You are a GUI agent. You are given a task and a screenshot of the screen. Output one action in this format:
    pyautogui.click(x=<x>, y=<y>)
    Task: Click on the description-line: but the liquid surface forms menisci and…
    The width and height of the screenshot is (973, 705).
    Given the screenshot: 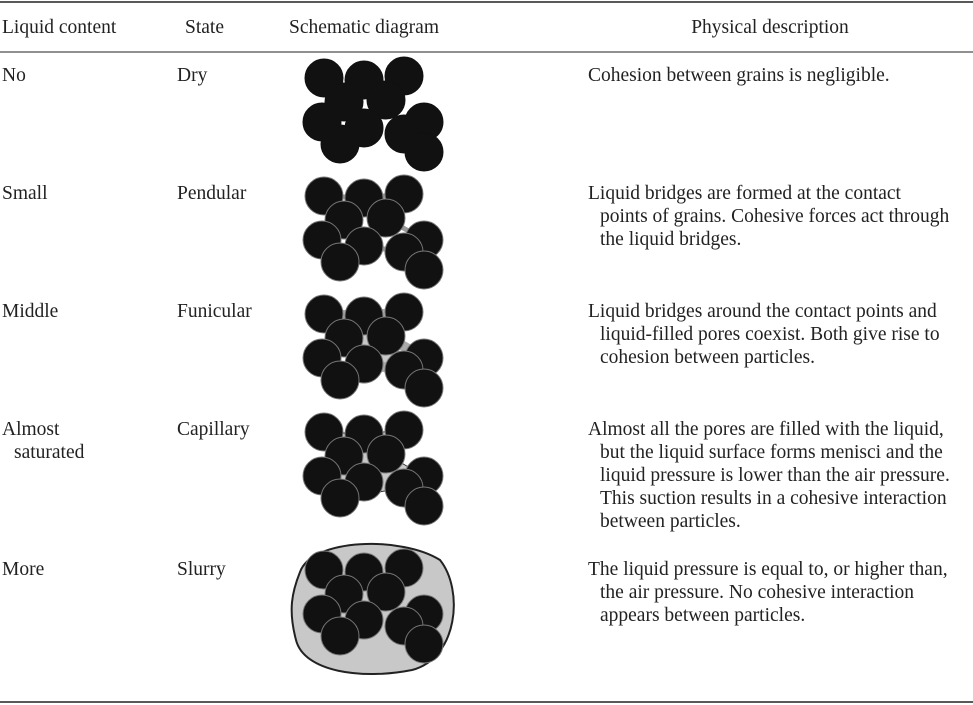 What is the action you would take?
    pyautogui.click(x=771, y=452)
    